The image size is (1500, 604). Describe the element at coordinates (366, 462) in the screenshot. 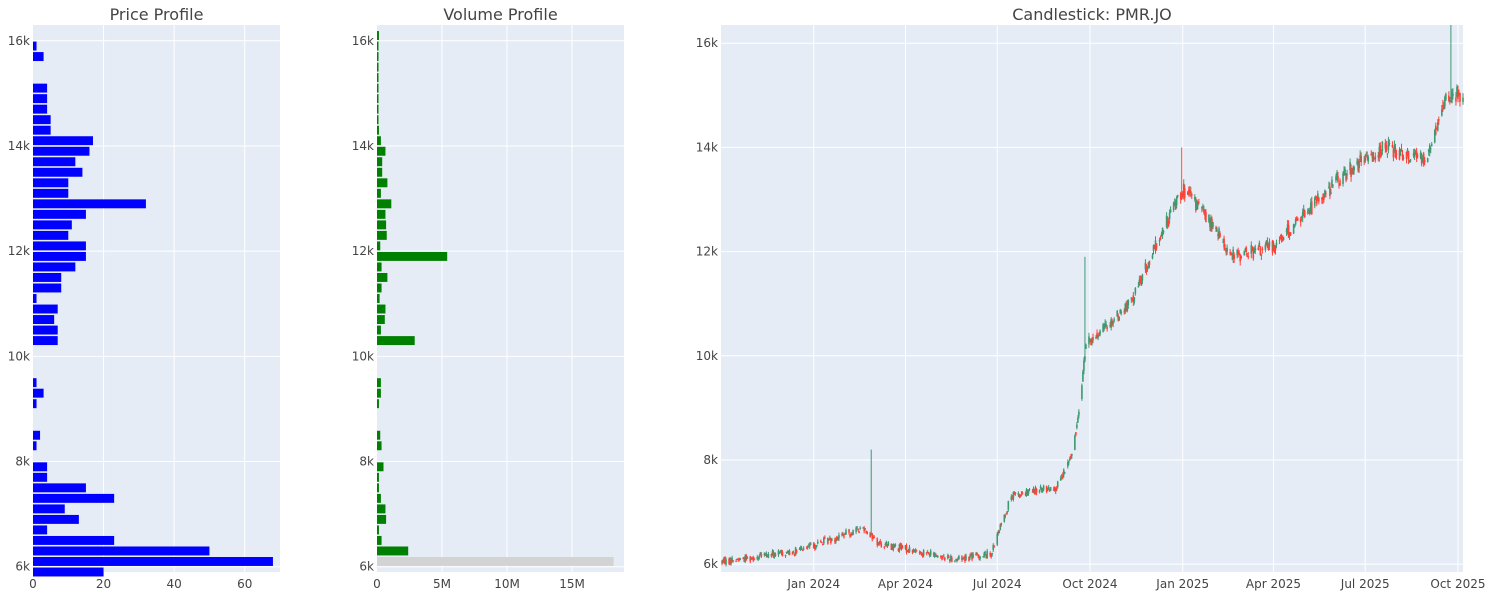

I see `y-tick-label: 8k` at that location.